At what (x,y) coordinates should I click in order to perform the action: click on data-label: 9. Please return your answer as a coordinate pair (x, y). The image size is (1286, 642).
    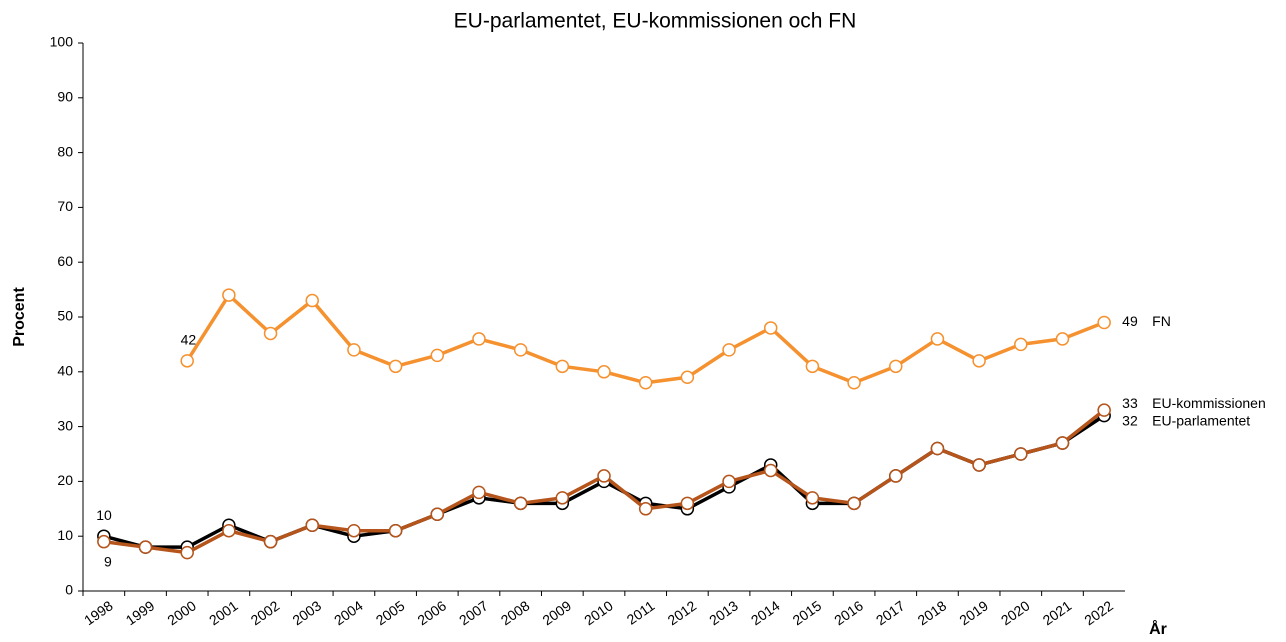
    Looking at the image, I should click on (108, 561).